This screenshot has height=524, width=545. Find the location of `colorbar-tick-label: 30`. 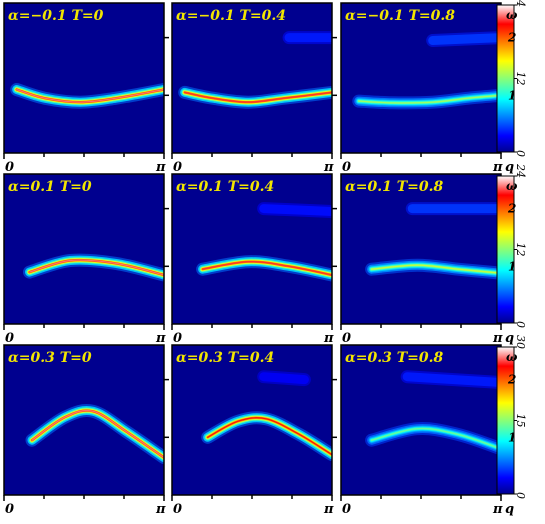

colorbar-tick-label: 30 is located at coordinates (520, 342).